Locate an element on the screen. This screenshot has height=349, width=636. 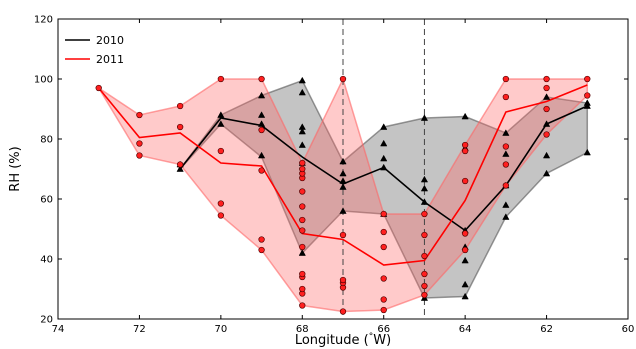
x-axis-title: Longitude (°W) is located at coordinates (343, 340).